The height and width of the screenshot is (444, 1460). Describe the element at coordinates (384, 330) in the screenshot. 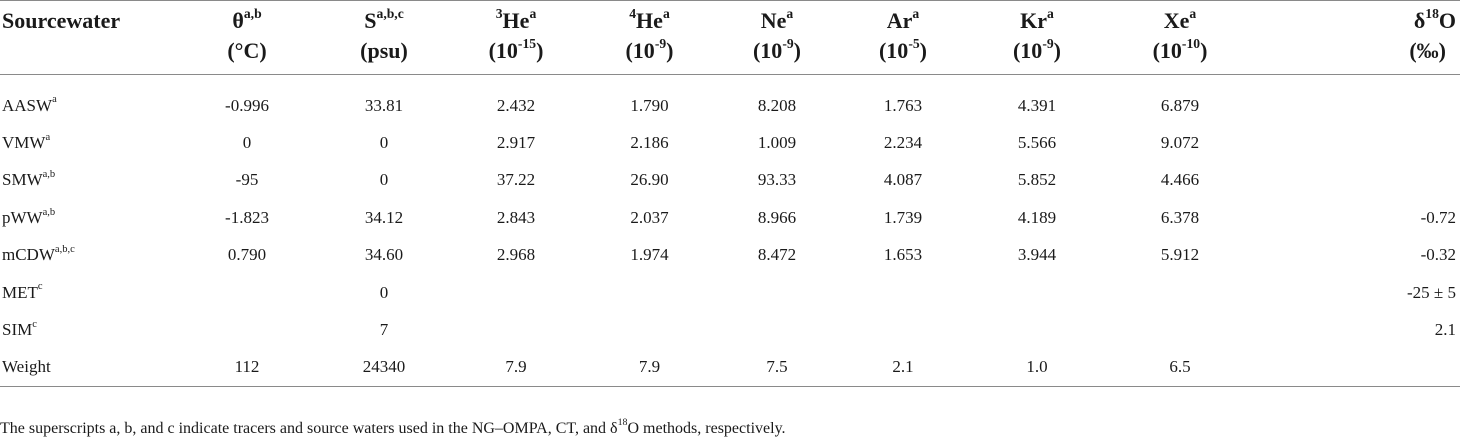

I see `cell-s: 7` at that location.